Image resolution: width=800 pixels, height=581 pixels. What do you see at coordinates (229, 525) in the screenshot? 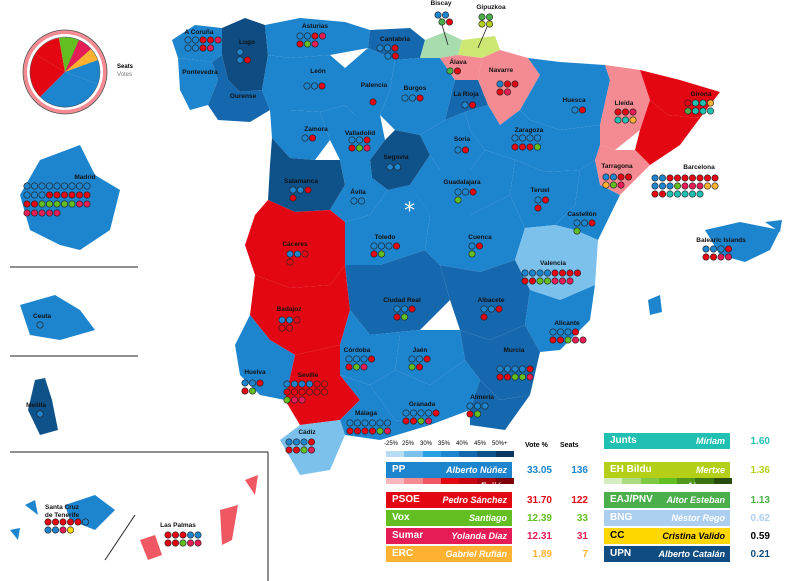
I see `fuerteventura-shape` at bounding box center [229, 525].